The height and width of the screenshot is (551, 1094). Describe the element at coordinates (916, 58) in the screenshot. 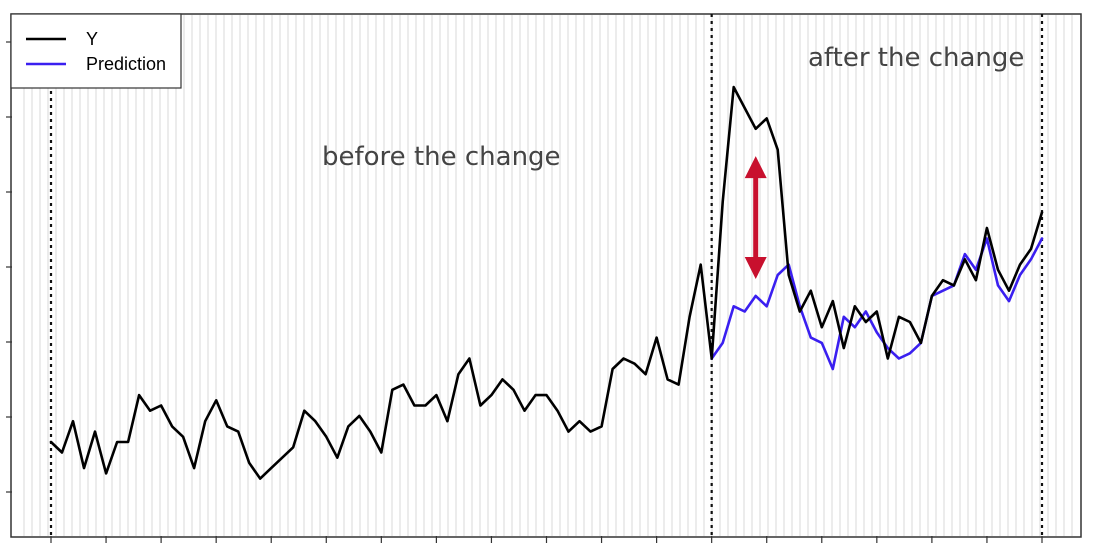

I see `annotation-after-change: after the change` at that location.